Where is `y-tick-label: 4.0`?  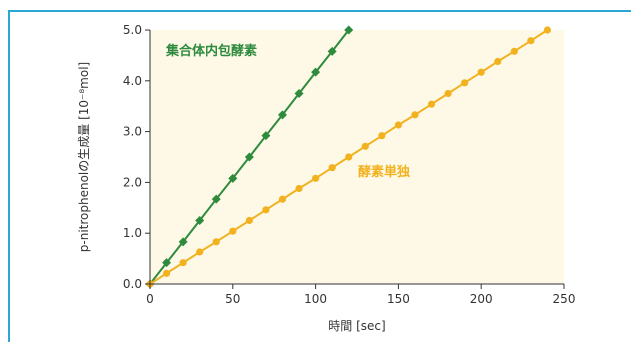 y-tick-label: 4.0 is located at coordinates (132, 81).